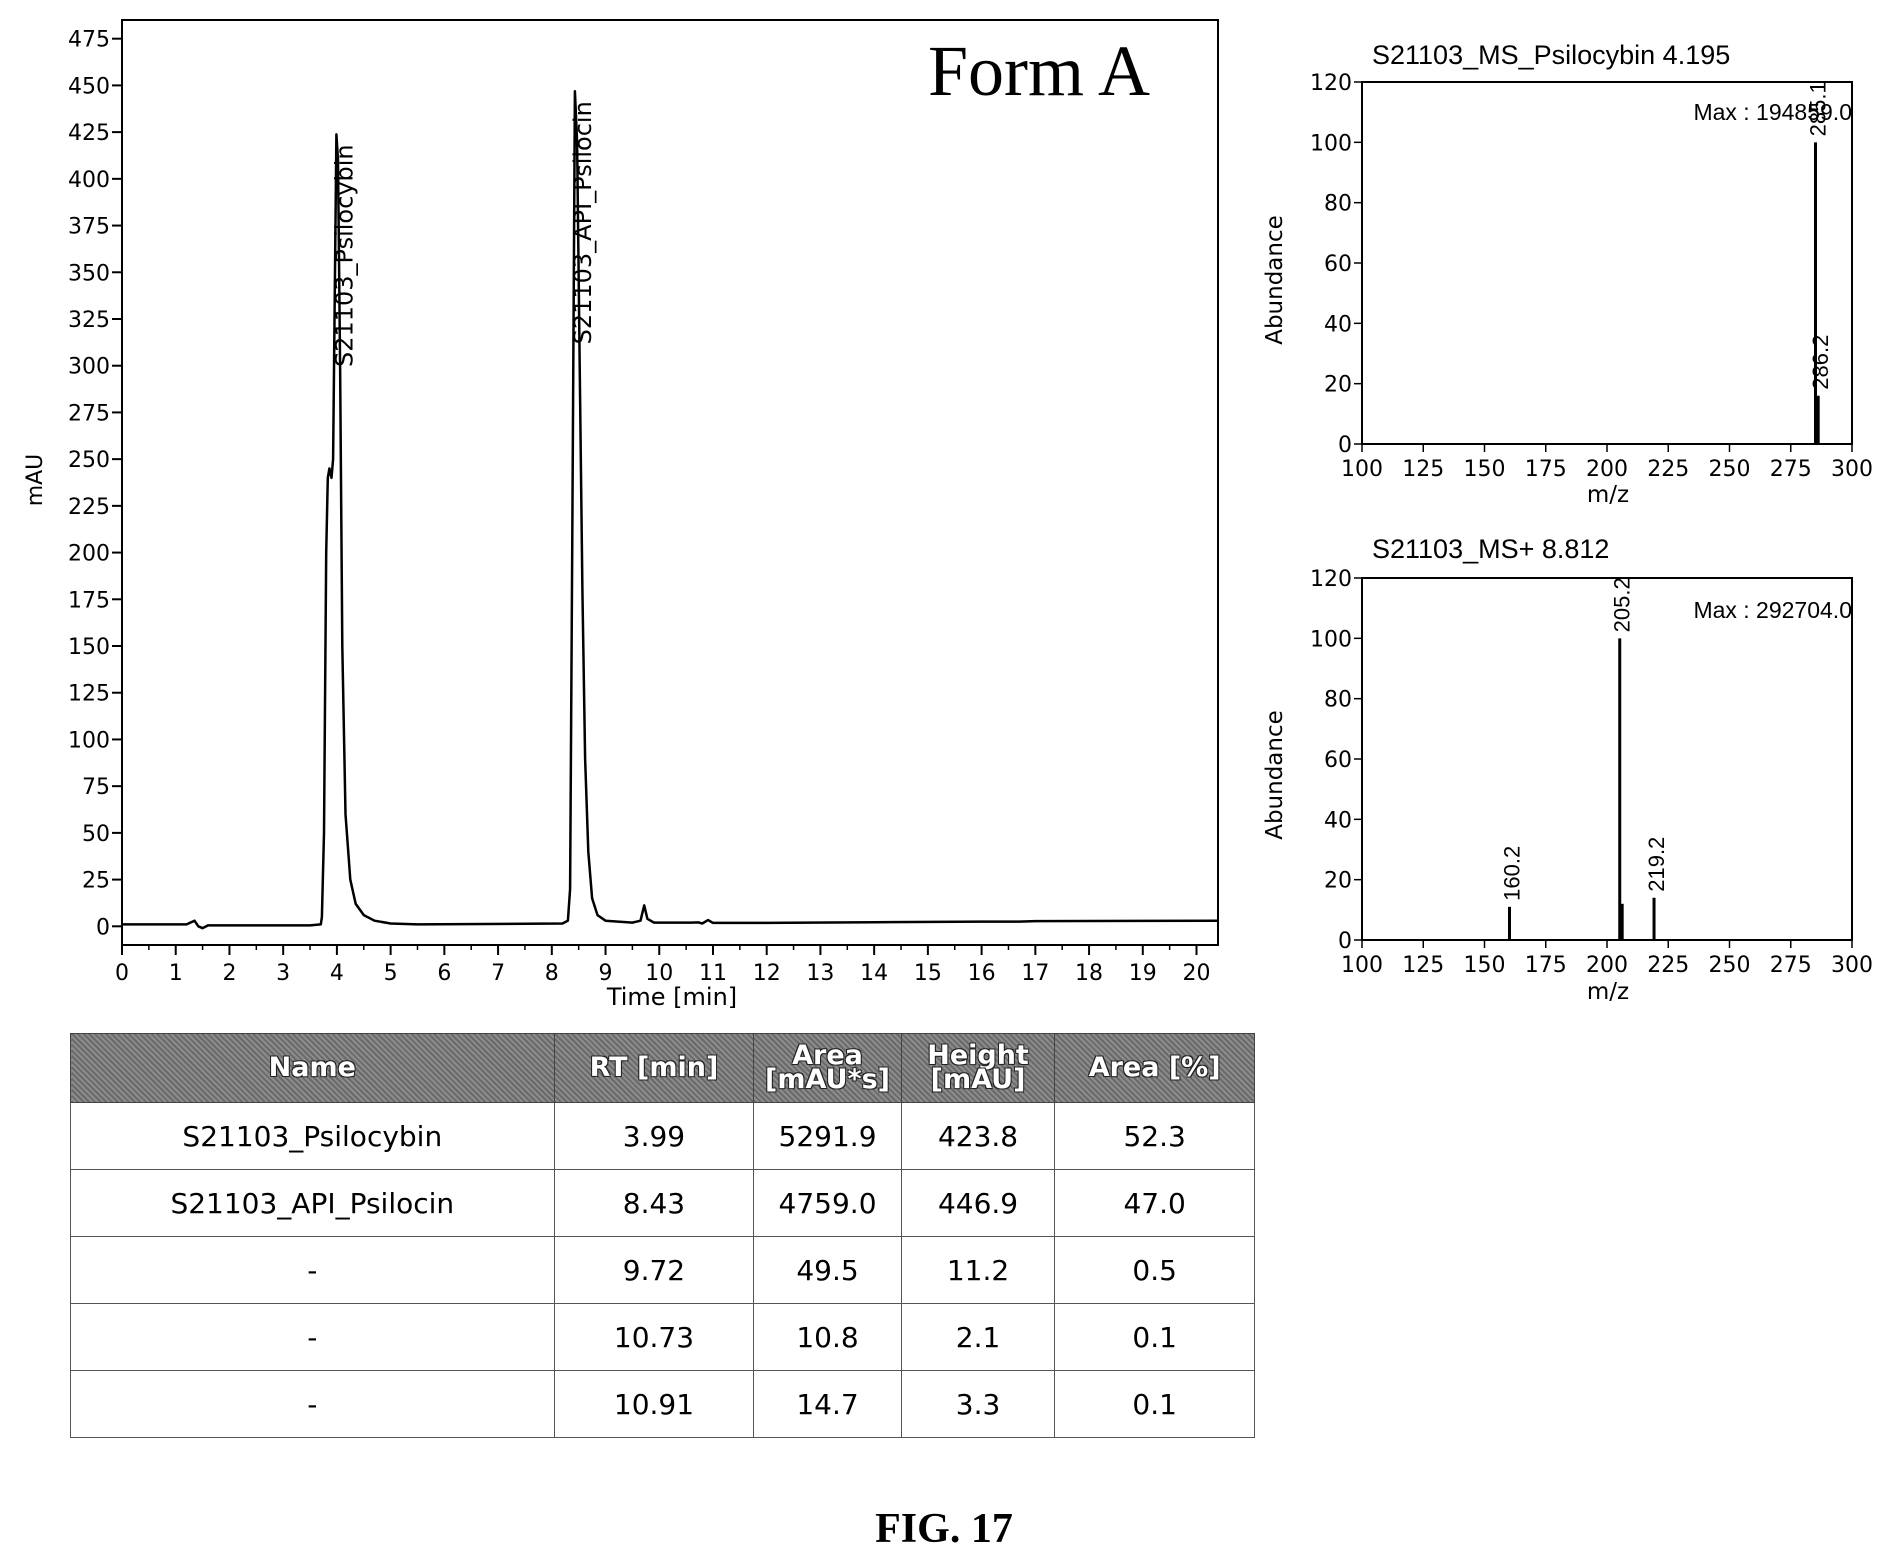 This screenshot has width=1888, height=1565. Describe the element at coordinates (89, 647) in the screenshot. I see `y-tick-label: 150` at that location.